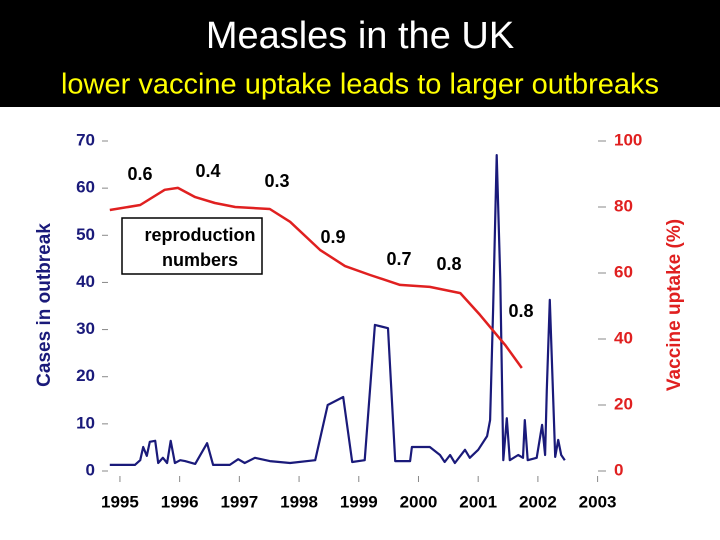 This screenshot has height=540, width=720. I want to click on y-tick-label: 0, so click(90, 469).